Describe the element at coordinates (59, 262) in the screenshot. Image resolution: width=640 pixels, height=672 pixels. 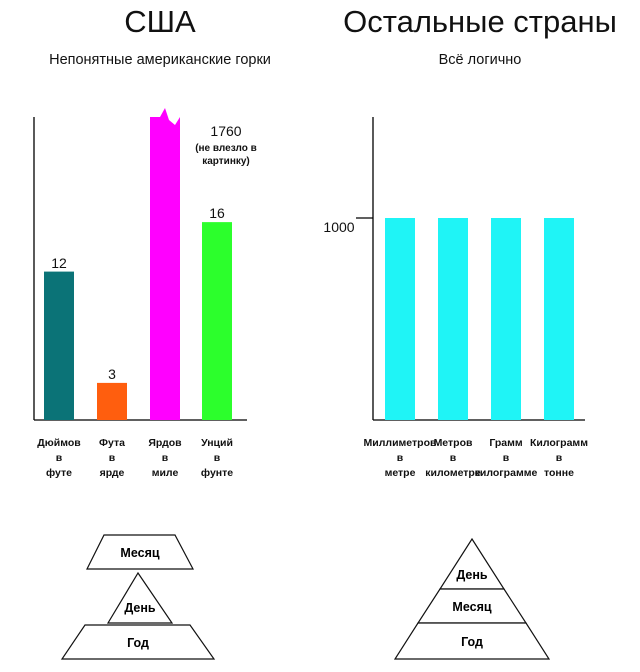
I see `usa-value-label-0: 12` at that location.